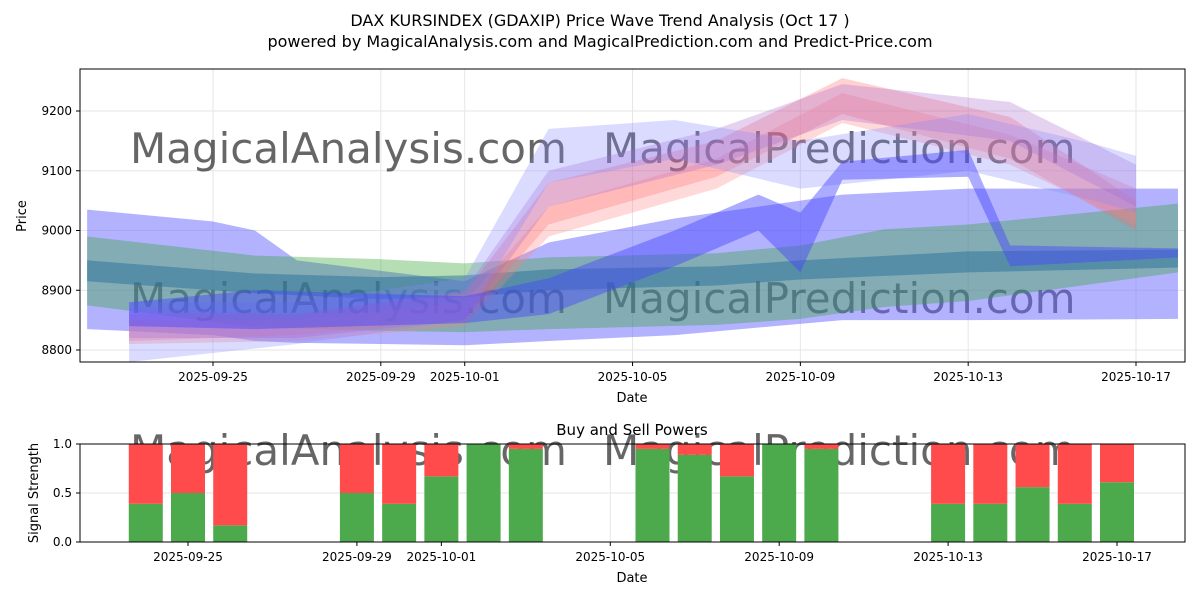 This screenshot has width=1200, height=600. What do you see at coordinates (839, 148) in the screenshot?
I see `watermark: MagicalPrediction.com` at bounding box center [839, 148].